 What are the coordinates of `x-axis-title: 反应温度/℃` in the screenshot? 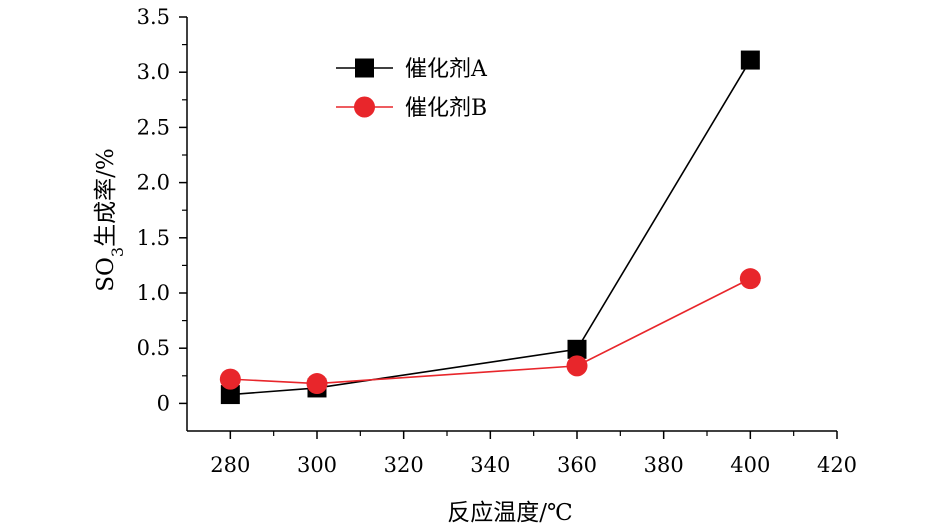 It's located at (509, 513).